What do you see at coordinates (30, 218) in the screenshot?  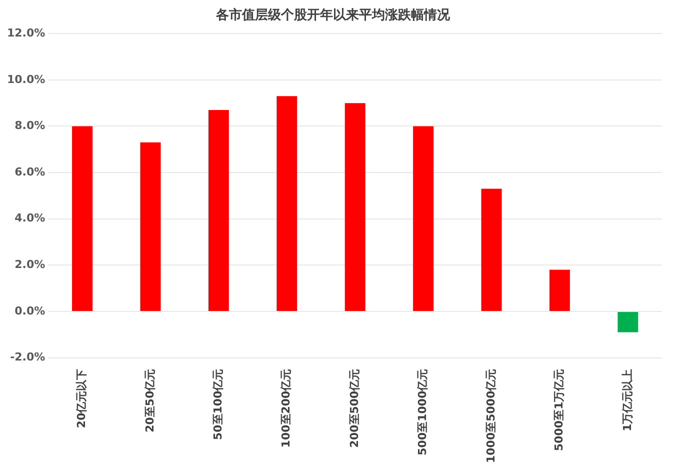 I see `y-tick-label: 4.0%` at bounding box center [30, 218].